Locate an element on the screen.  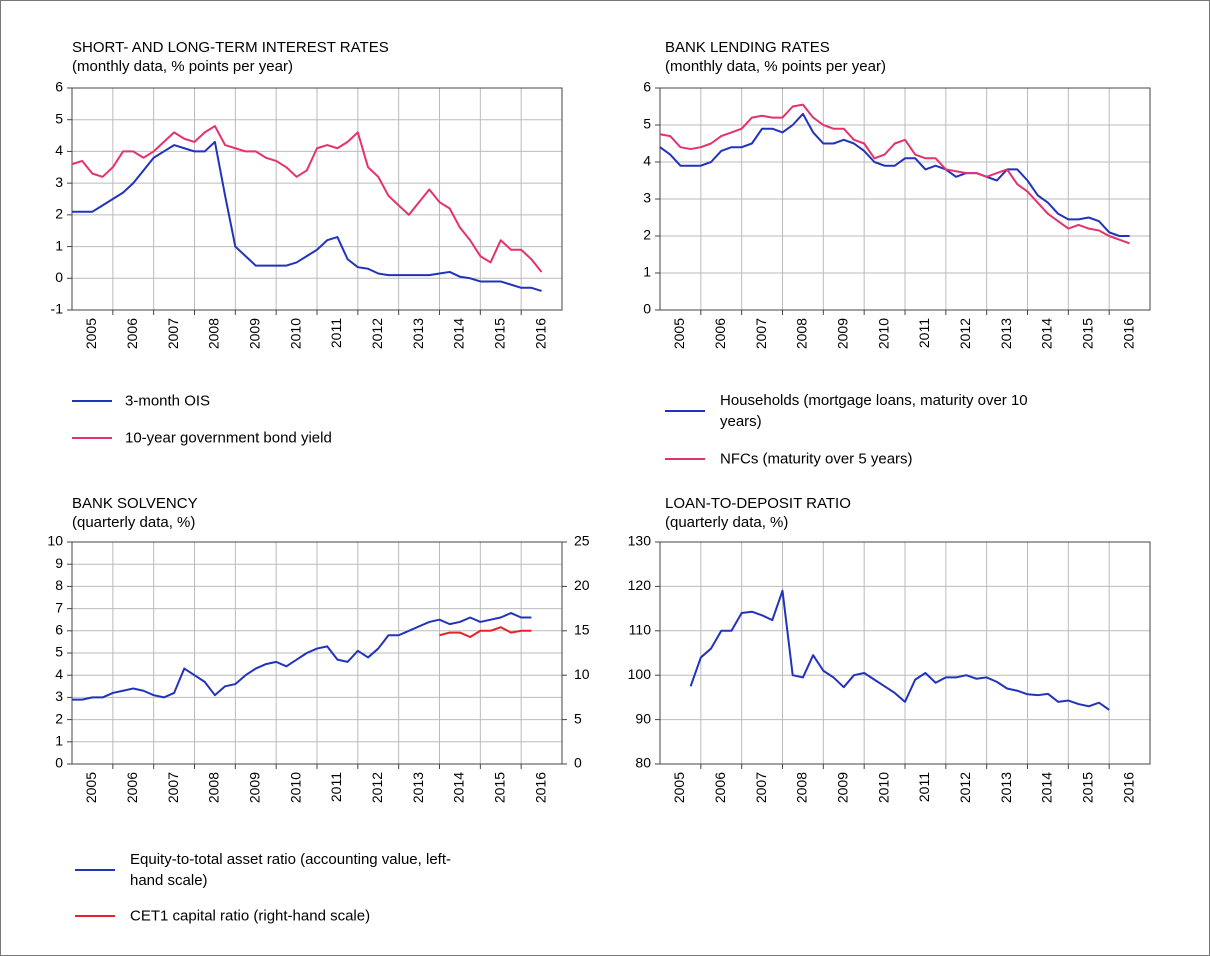
legend-label: CET1 capital ratio (right-hand scale) is located at coordinates (250, 916).